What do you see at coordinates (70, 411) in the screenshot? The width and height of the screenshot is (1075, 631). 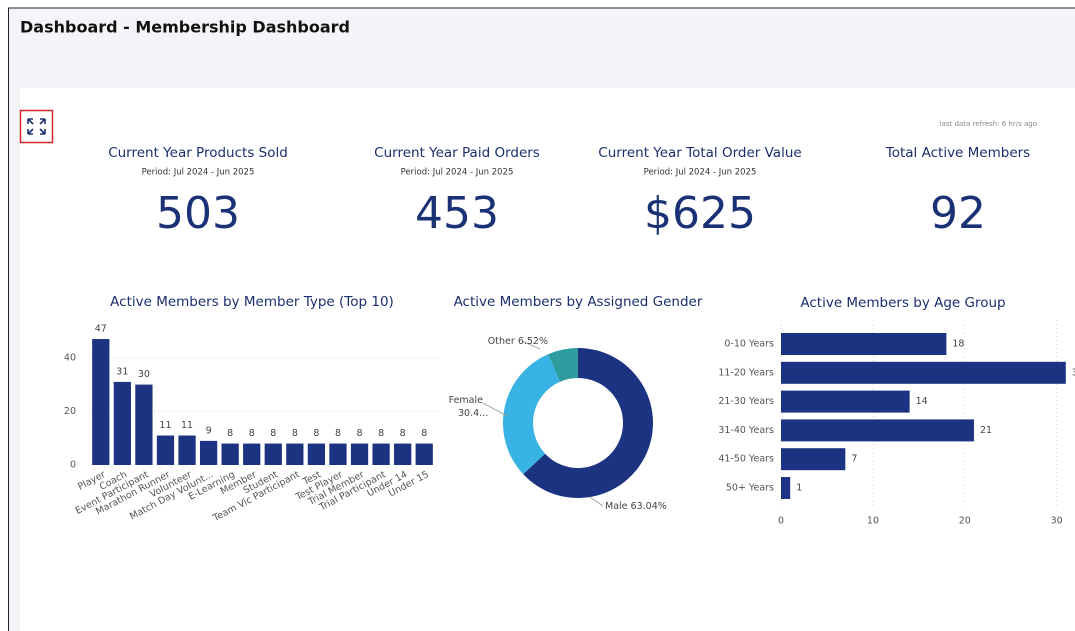 I see `y-tick-label: 20` at bounding box center [70, 411].